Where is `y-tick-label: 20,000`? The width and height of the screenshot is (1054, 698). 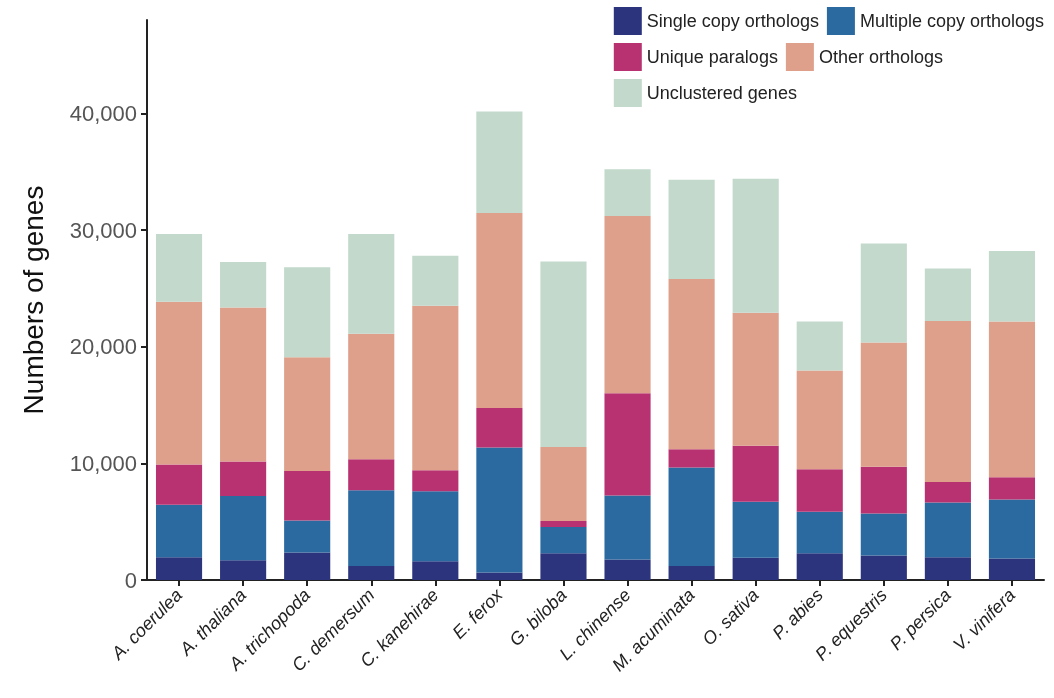 y-tick-label: 20,000 is located at coordinates (103, 347).